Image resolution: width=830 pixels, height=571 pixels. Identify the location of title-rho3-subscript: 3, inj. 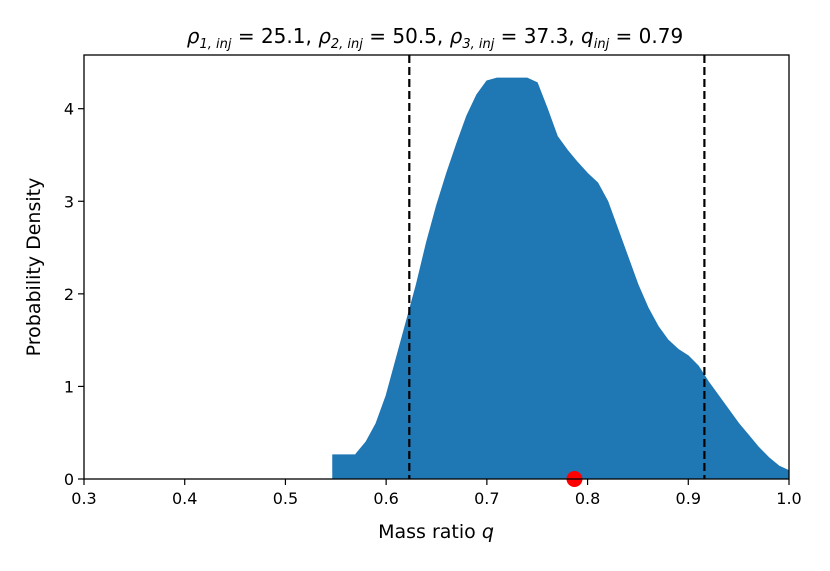
(478, 44).